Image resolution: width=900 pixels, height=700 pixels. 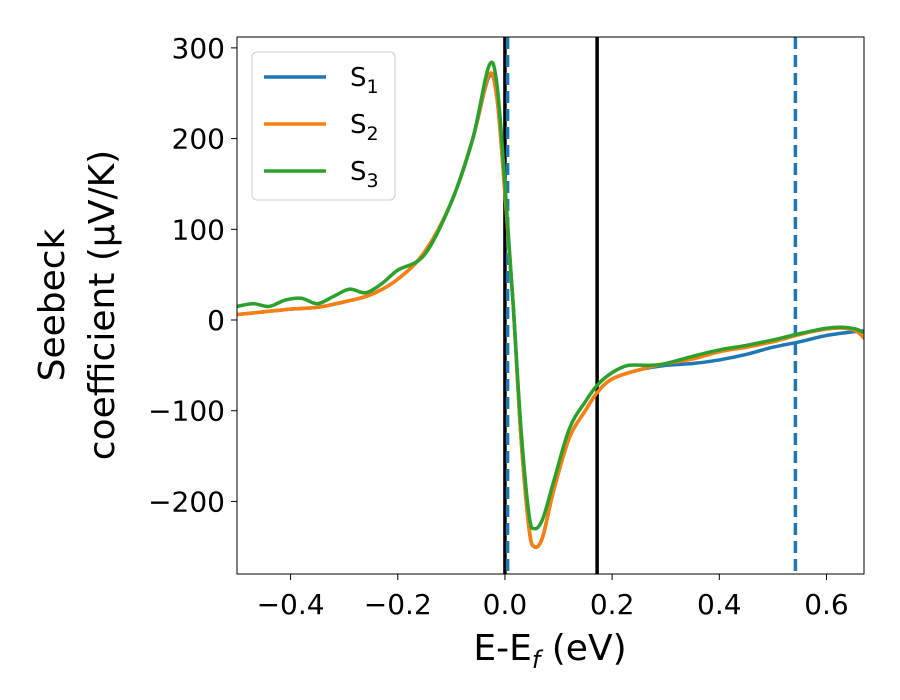 I want to click on y-tick-label: 200, so click(x=198, y=139).